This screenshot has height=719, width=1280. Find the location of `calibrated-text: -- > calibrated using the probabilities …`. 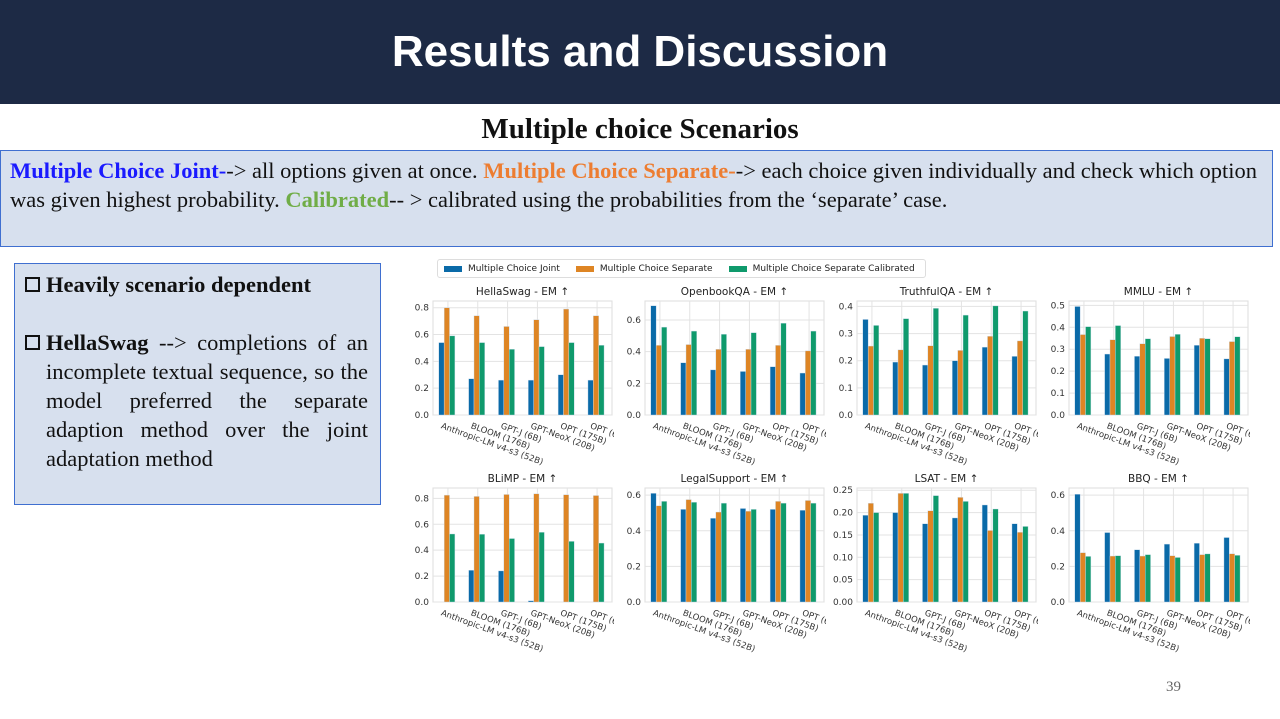

calibrated-text: -- > calibrated using the probabilities … is located at coordinates (668, 199).